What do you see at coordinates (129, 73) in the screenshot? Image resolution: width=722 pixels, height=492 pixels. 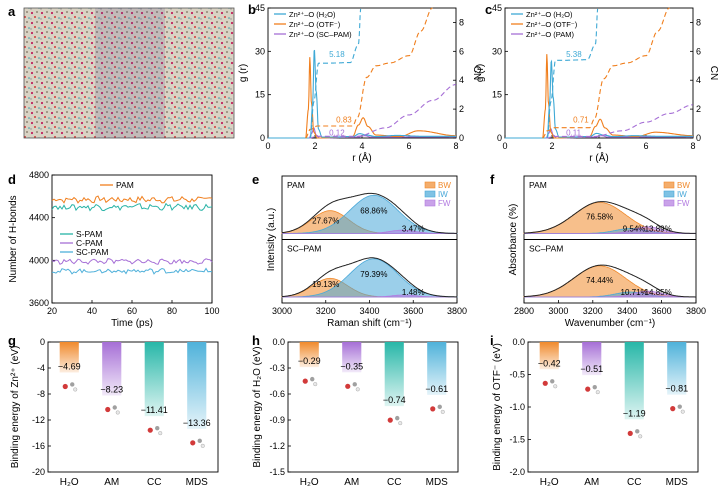 I see `md-snapshot-image` at bounding box center [129, 73].